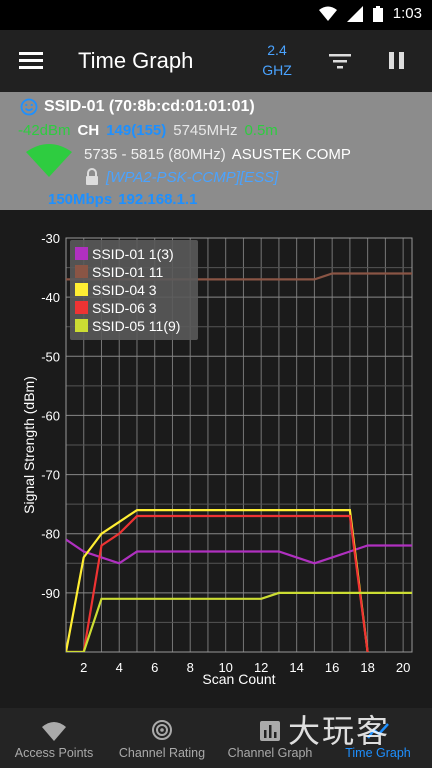  What do you see at coordinates (216, 61) in the screenshot?
I see `app-bar: Time Graph 2.4 GHZ` at bounding box center [216, 61].